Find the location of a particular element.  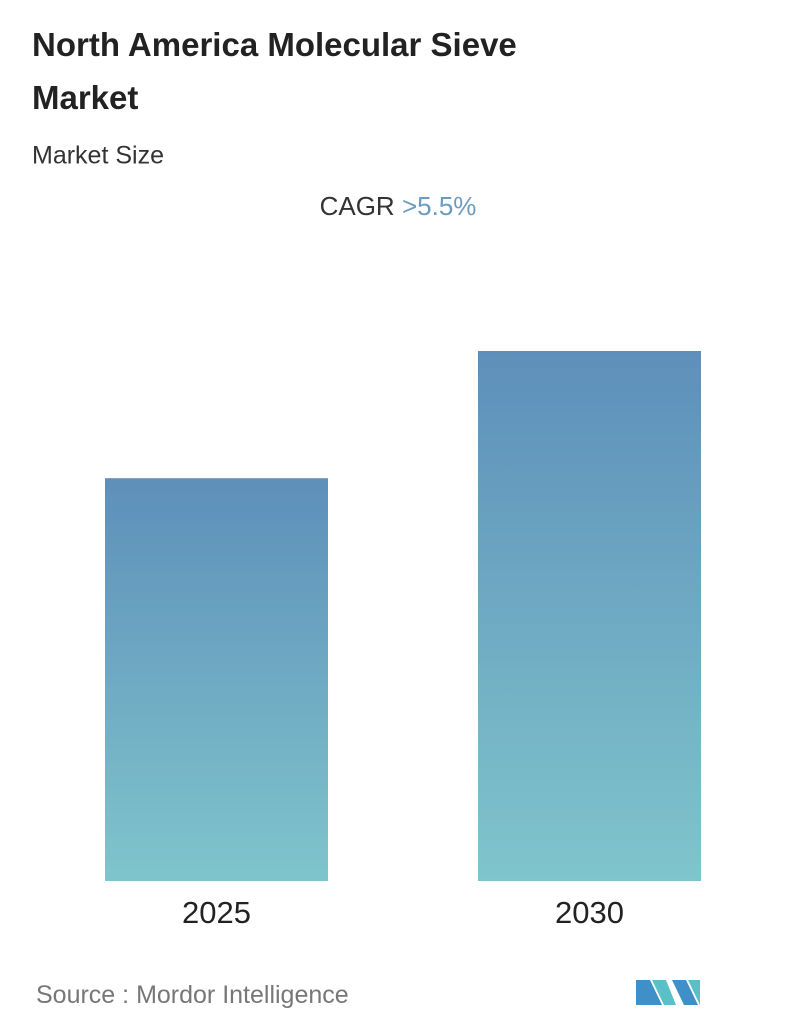

chart-title: North America Molecular Sieve Market is located at coordinates (274, 71).